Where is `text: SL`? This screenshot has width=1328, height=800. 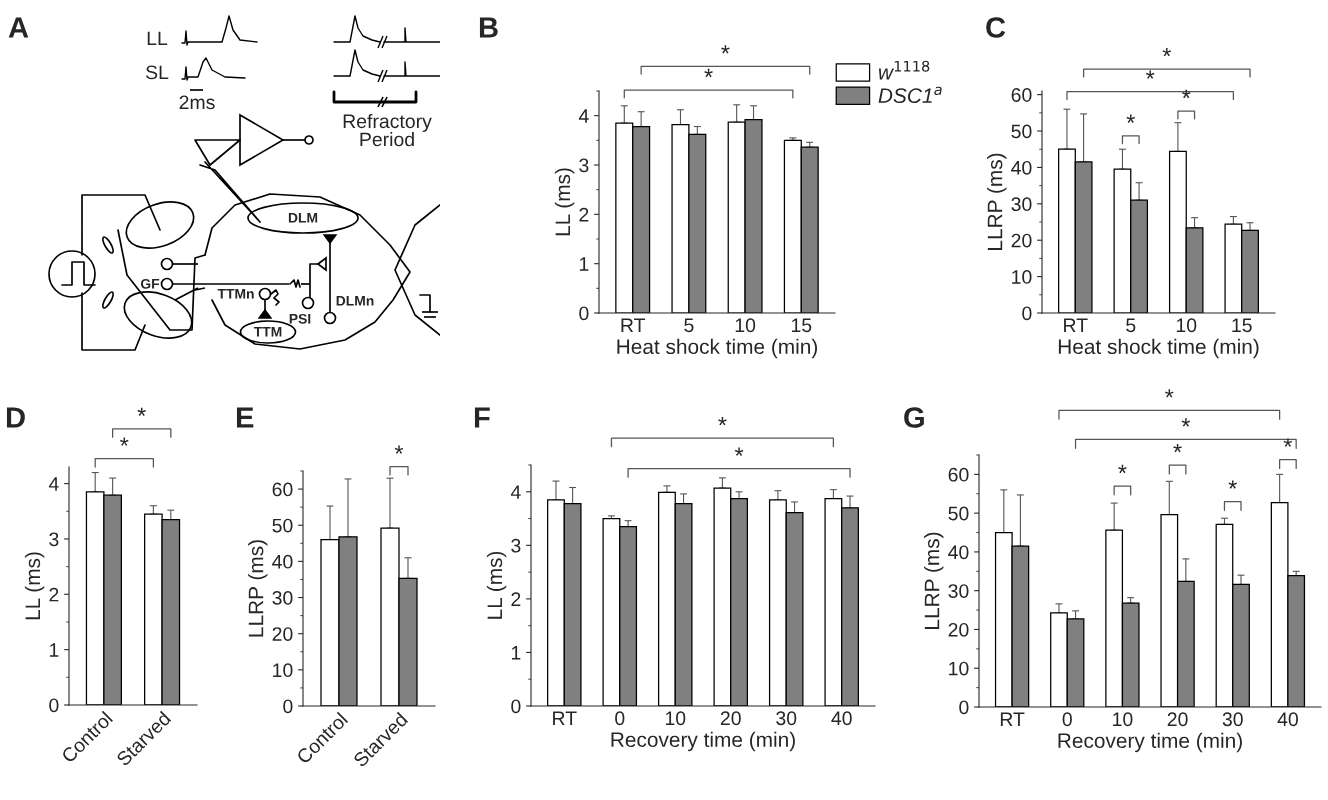
text: SL is located at coordinates (157, 72).